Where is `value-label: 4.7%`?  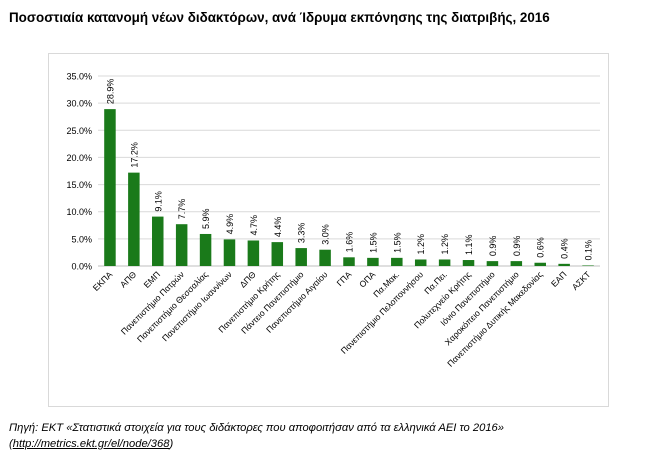 value-label: 4.7% is located at coordinates (254, 225).